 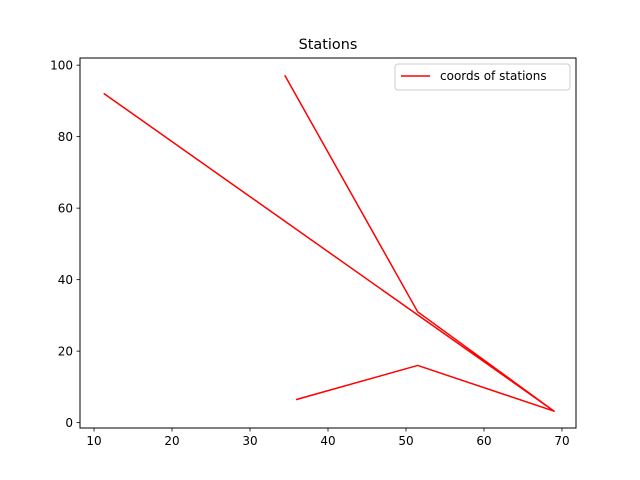 I want to click on x-axis-ticks: 10 20 30 40 50 60 70, so click(x=328, y=438).